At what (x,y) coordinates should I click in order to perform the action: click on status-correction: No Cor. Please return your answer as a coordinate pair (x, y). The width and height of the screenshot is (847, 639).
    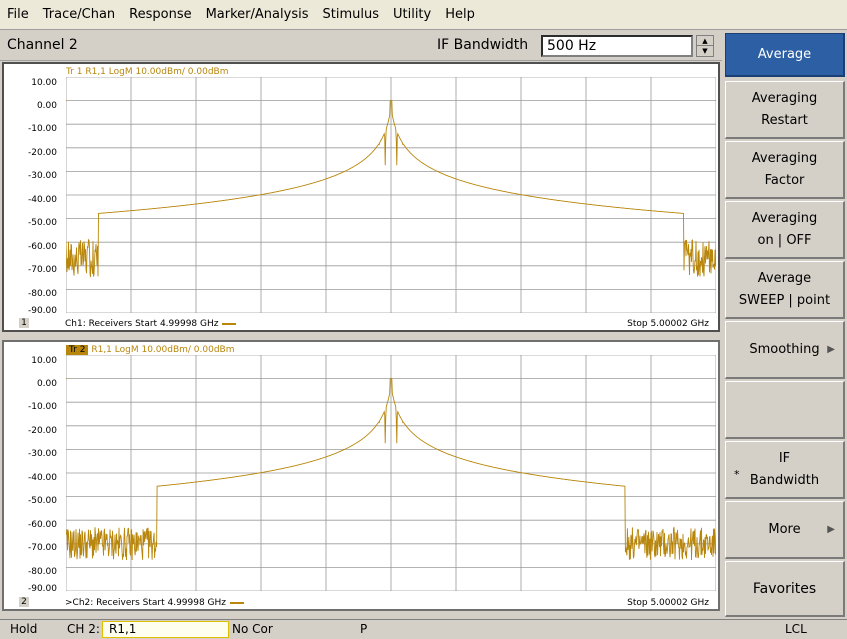
    Looking at the image, I should click on (252, 629).